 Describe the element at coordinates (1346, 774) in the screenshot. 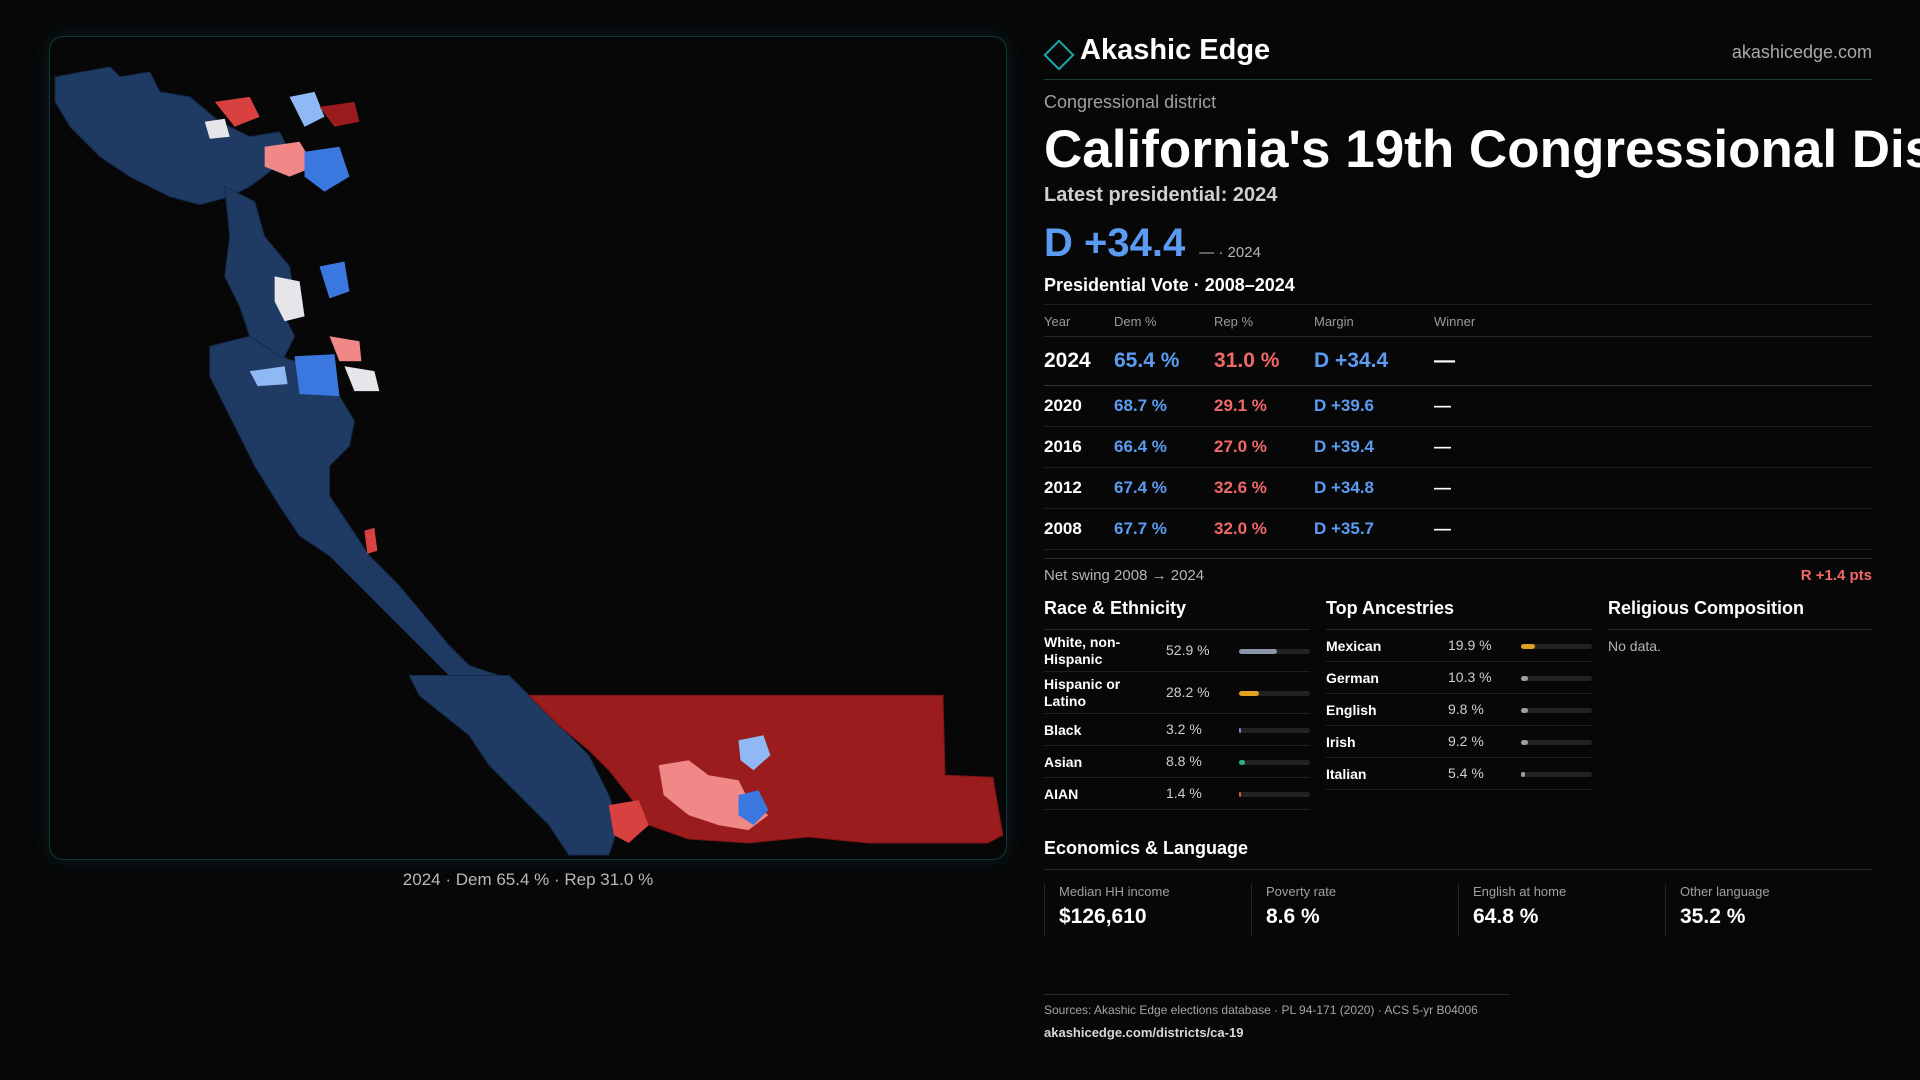

I see `list-item-label: Italian` at that location.